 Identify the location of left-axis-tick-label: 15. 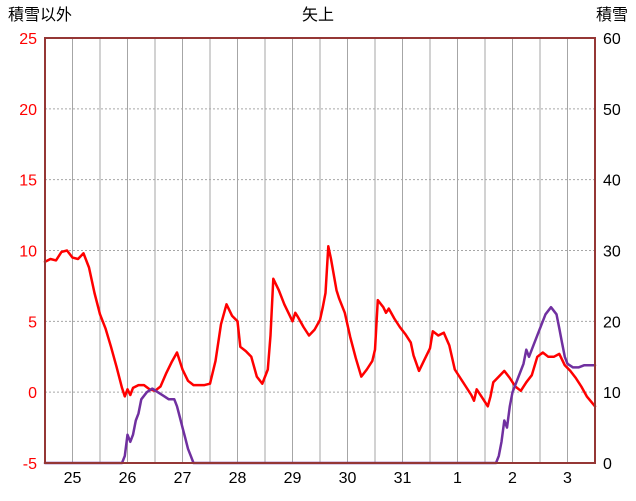
(28, 181).